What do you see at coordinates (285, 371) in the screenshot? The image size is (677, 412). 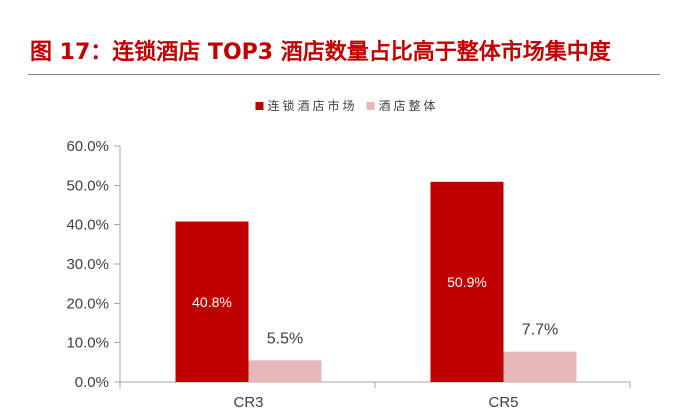 I see `bar-cr3-all-hotels` at bounding box center [285, 371].